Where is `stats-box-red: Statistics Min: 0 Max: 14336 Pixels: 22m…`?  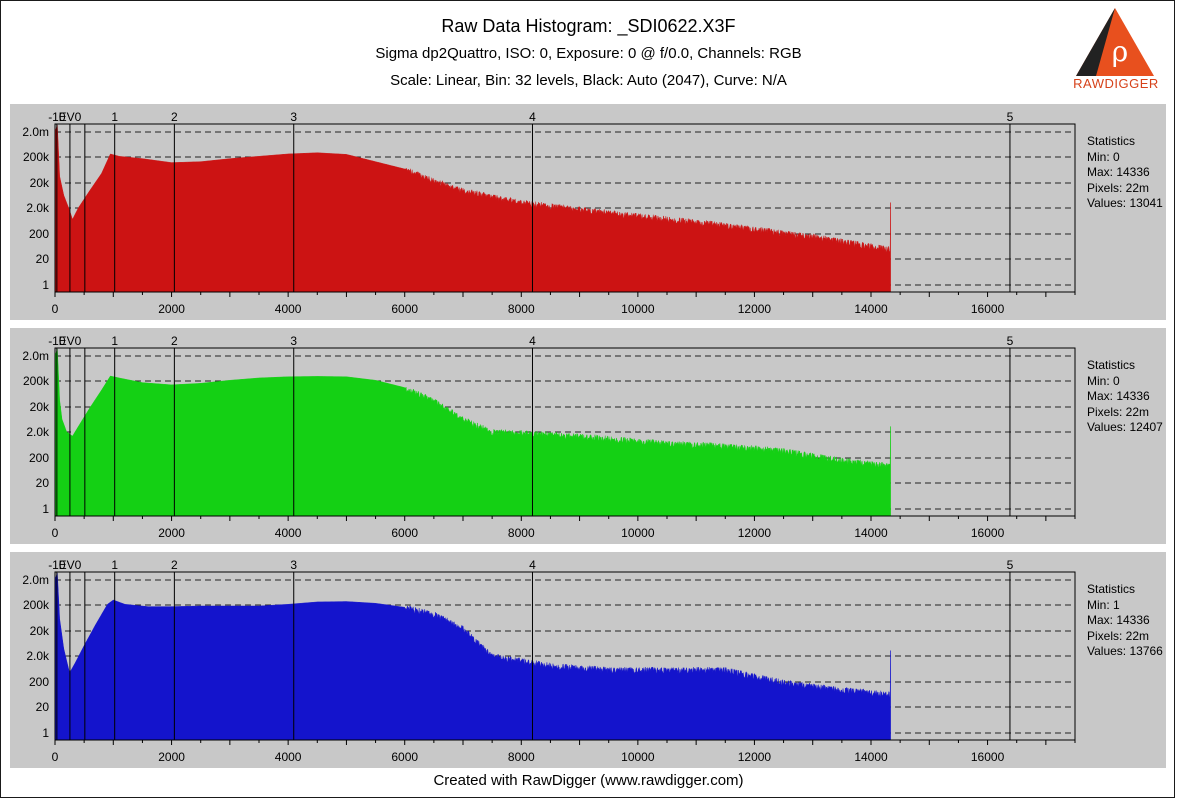 stats-box-red: Statistics Min: 0 Max: 14336 Pixels: 22m… is located at coordinates (1127, 173).